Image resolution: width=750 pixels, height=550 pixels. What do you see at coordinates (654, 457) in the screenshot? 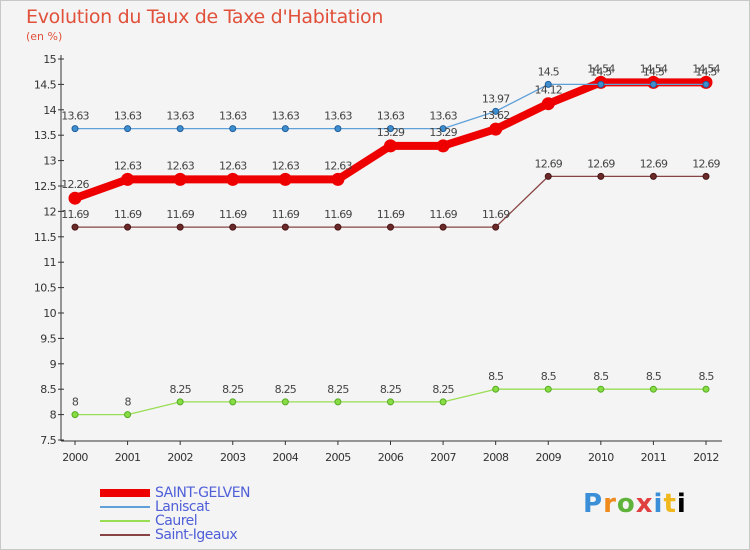
I see `x-tick-label: 2011` at bounding box center [654, 457].